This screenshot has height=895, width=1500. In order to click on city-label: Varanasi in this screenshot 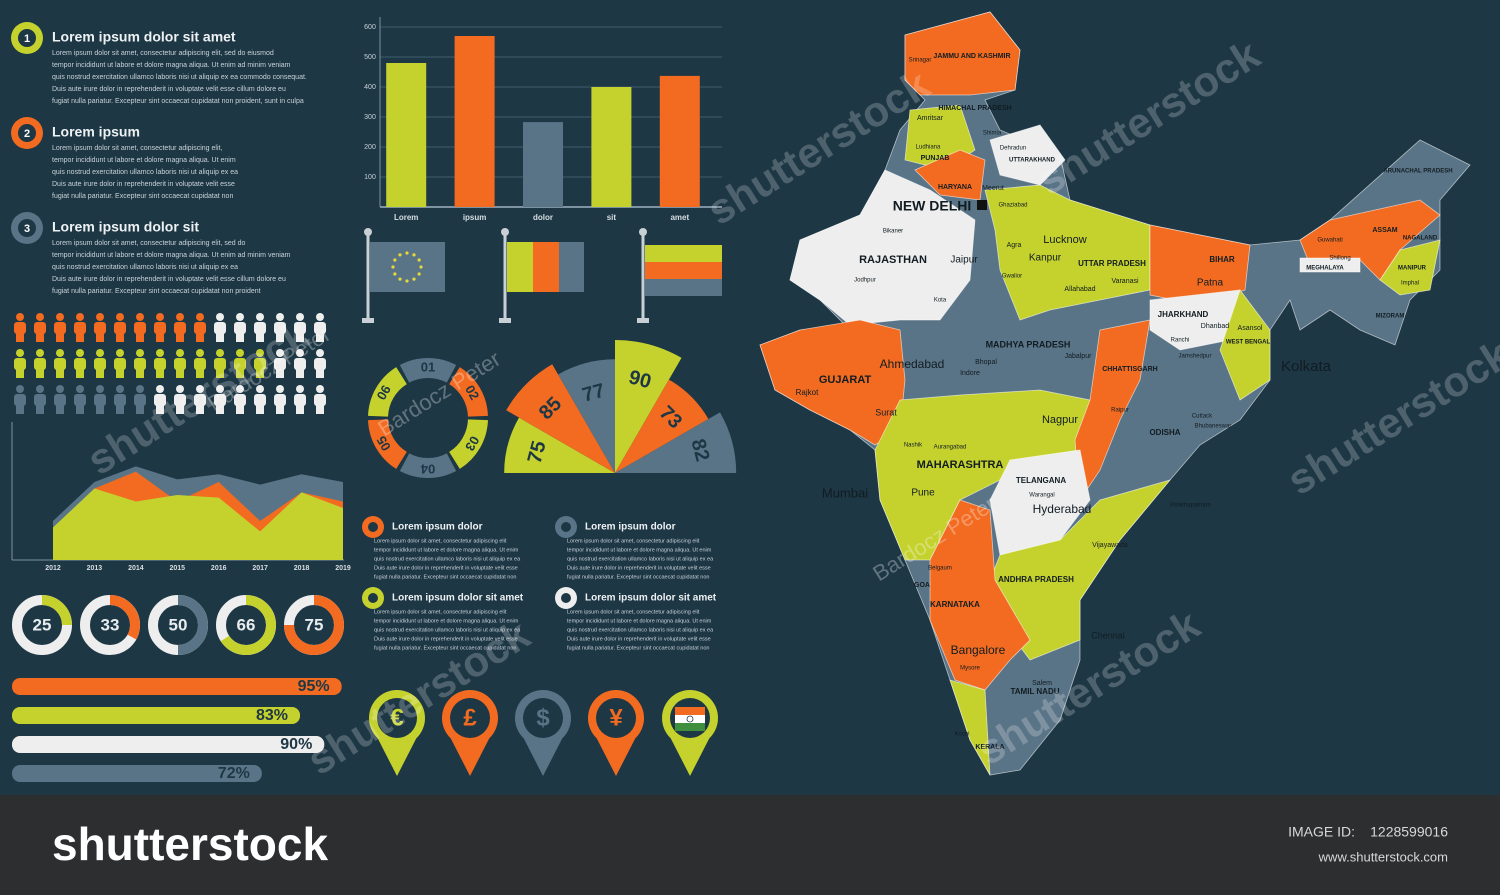, I will do `click(1125, 281)`.